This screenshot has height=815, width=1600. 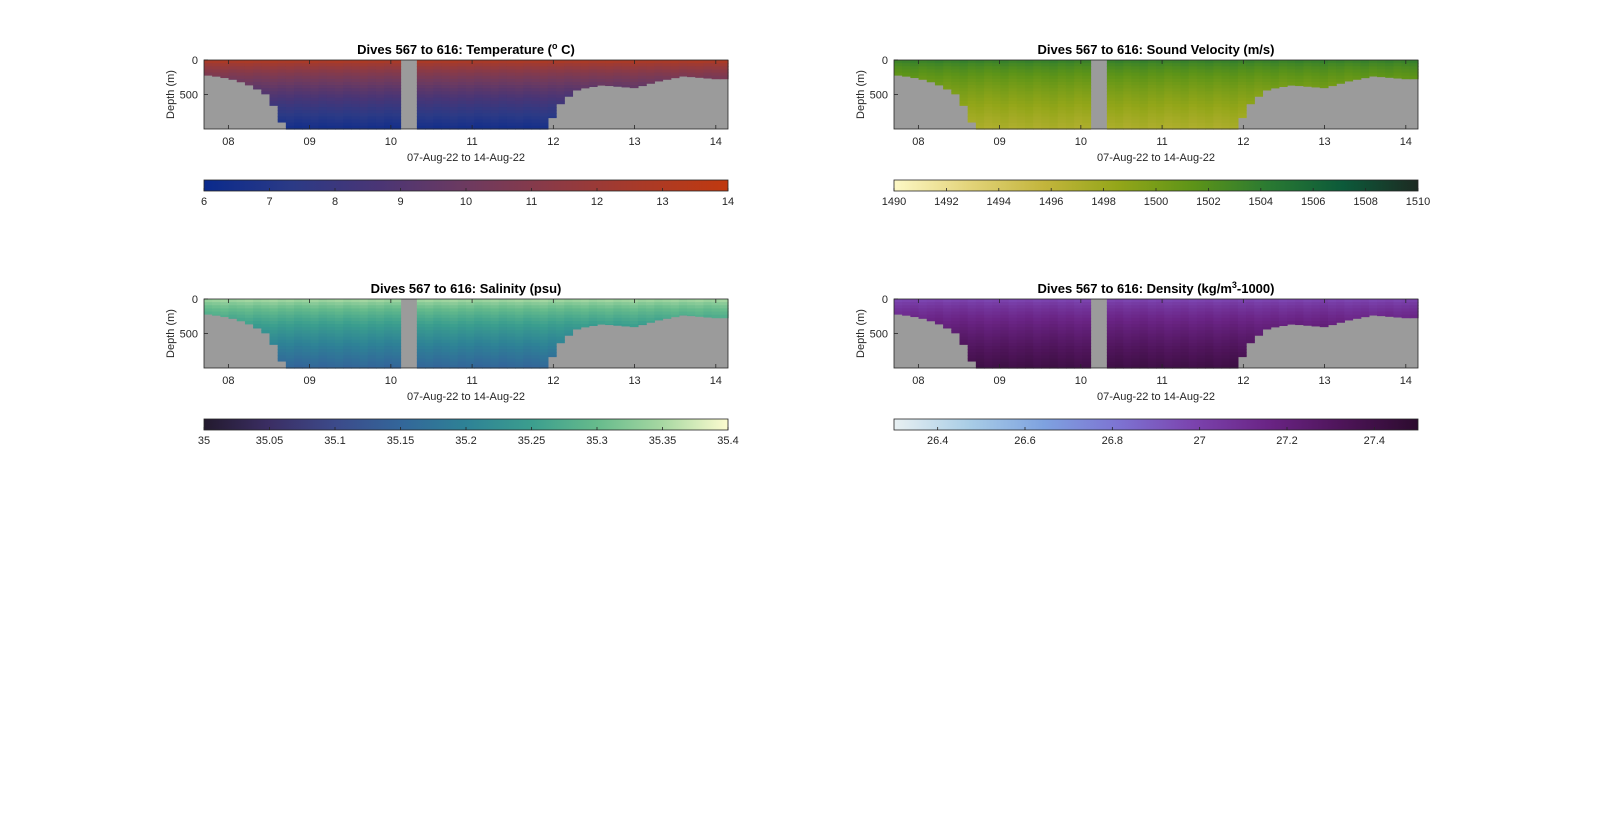 I want to click on sound-velocity-colorbar-tick-label: 1500, so click(x=1156, y=202).